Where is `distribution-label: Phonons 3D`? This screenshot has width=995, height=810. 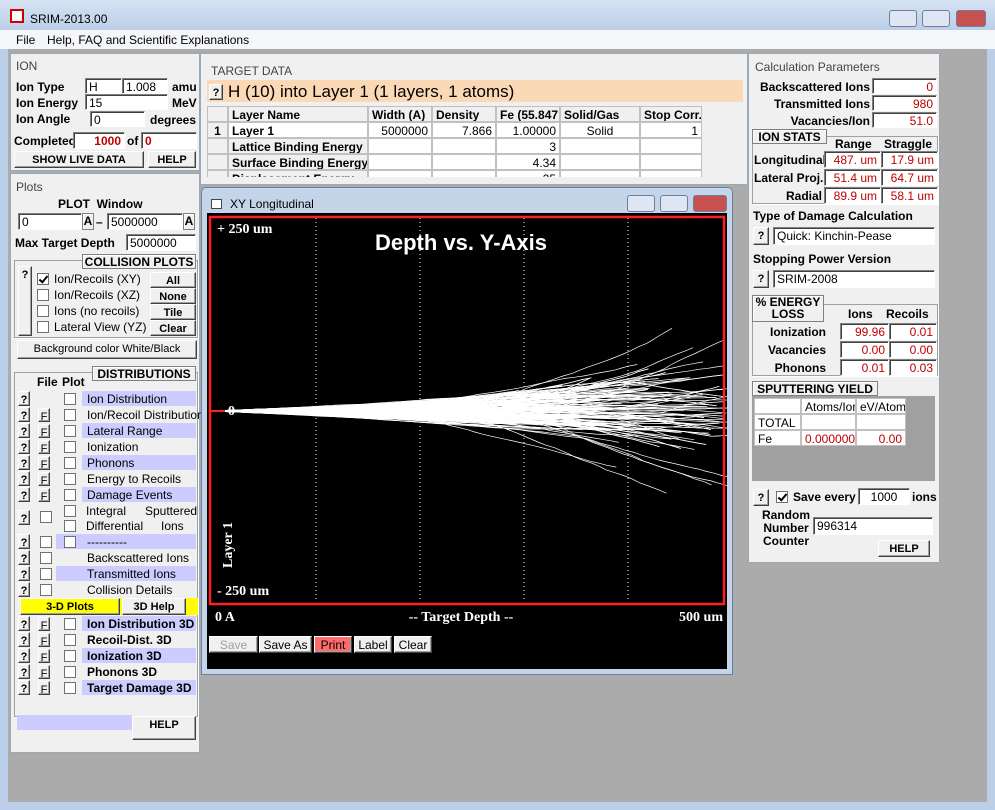
distribution-label: Phonons 3D is located at coordinates (122, 672).